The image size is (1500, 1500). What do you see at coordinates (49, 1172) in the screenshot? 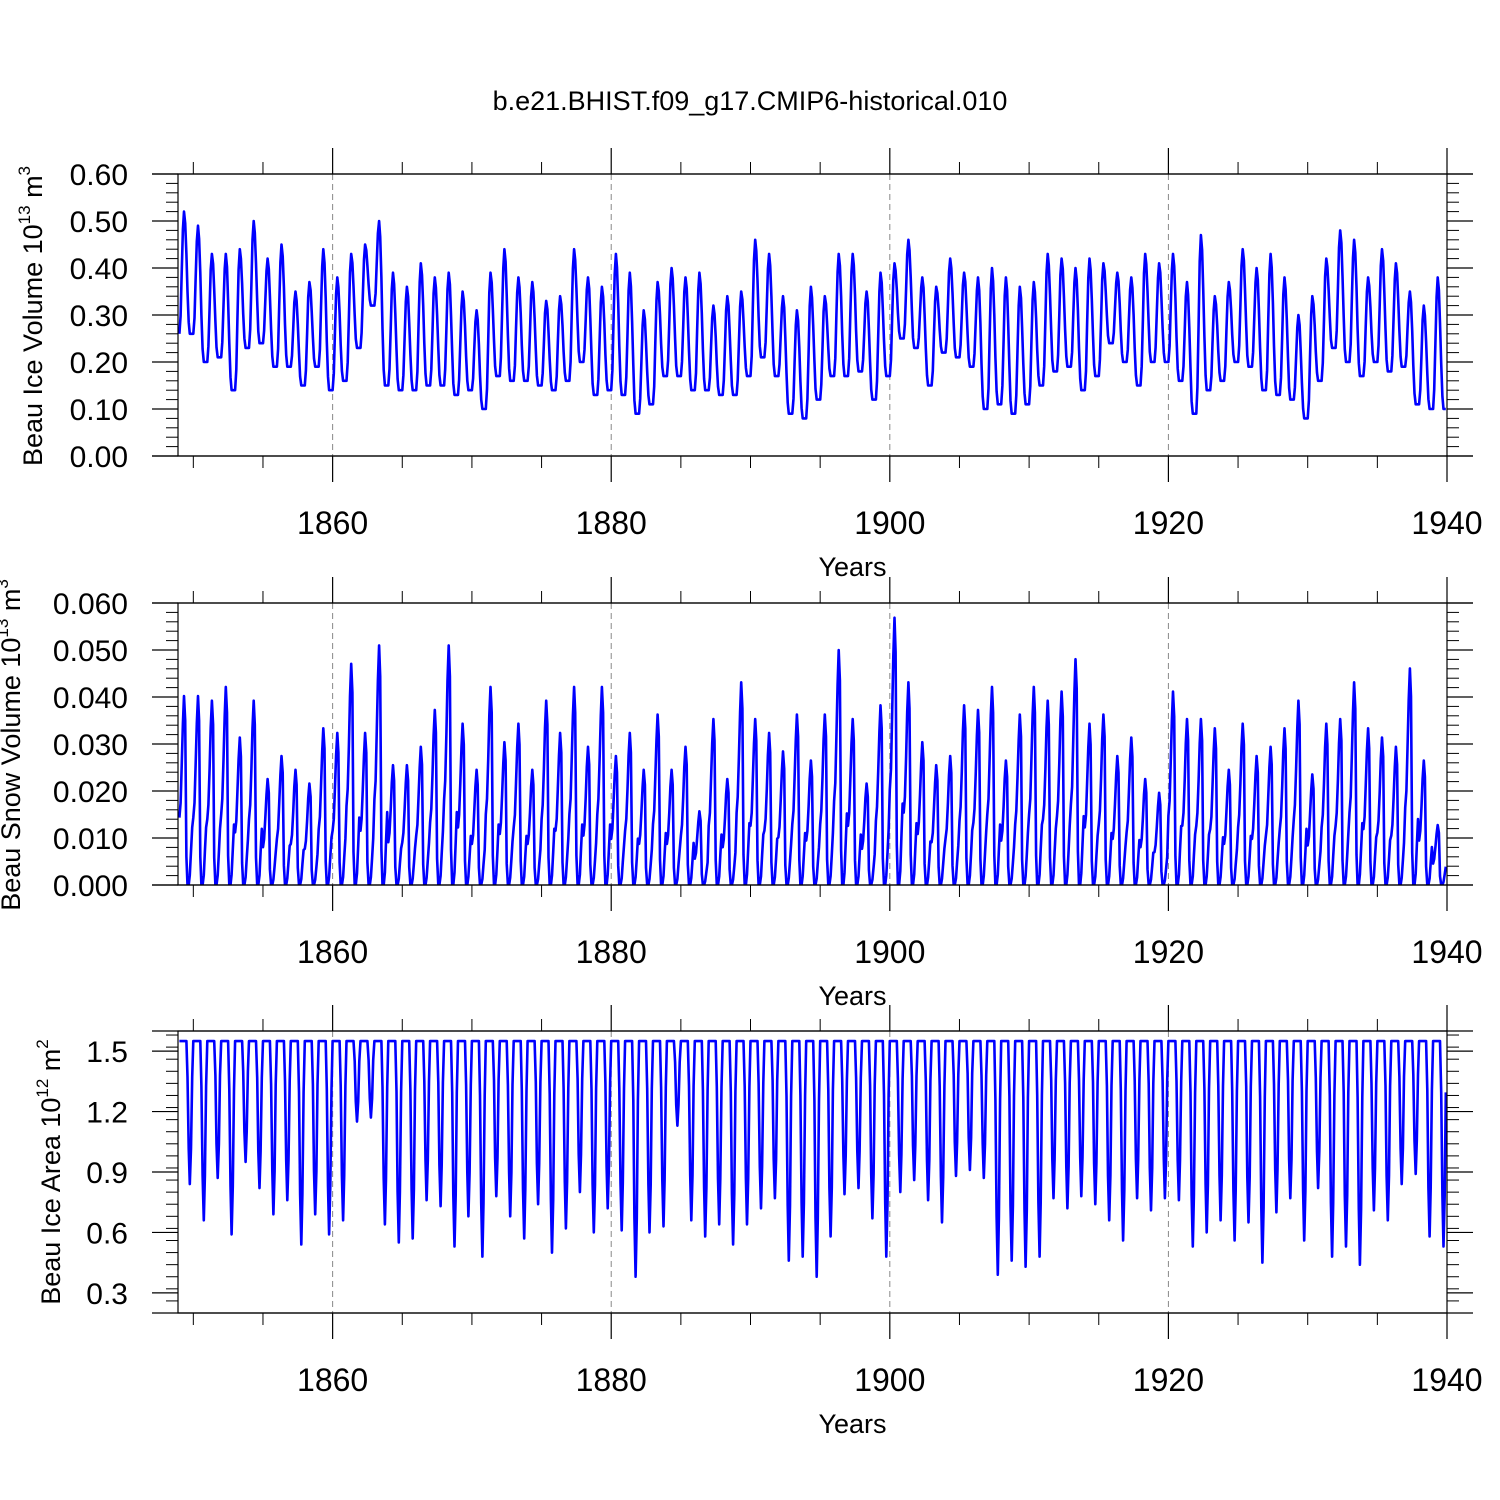
I see `y-axis-title: Beau Ice Area 1012 m2` at bounding box center [49, 1172].